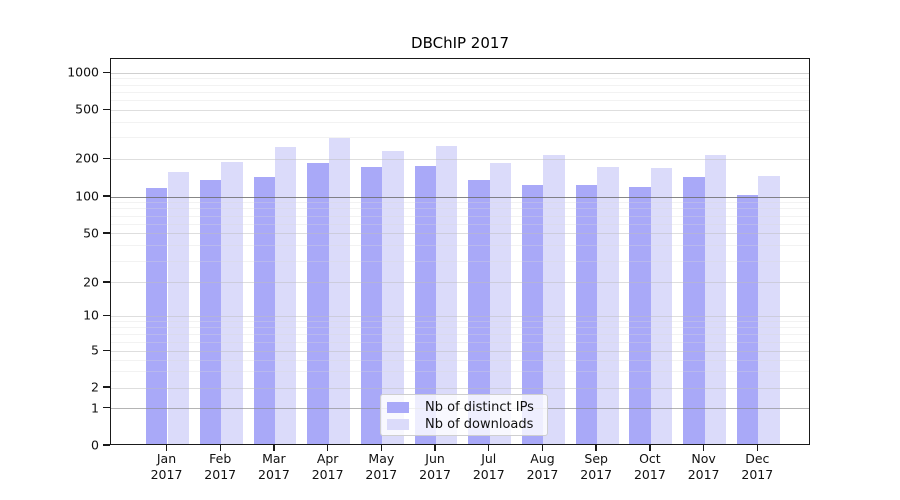 This screenshot has height=500, width=900. I want to click on x-tick-label-nov: Nov 2017, so click(704, 466).